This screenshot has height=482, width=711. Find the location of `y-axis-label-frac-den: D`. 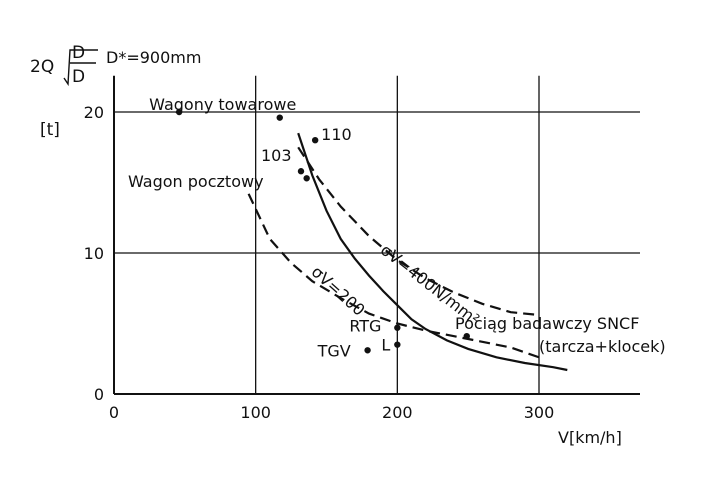

y-axis-label-frac-den: D is located at coordinates (78, 77).